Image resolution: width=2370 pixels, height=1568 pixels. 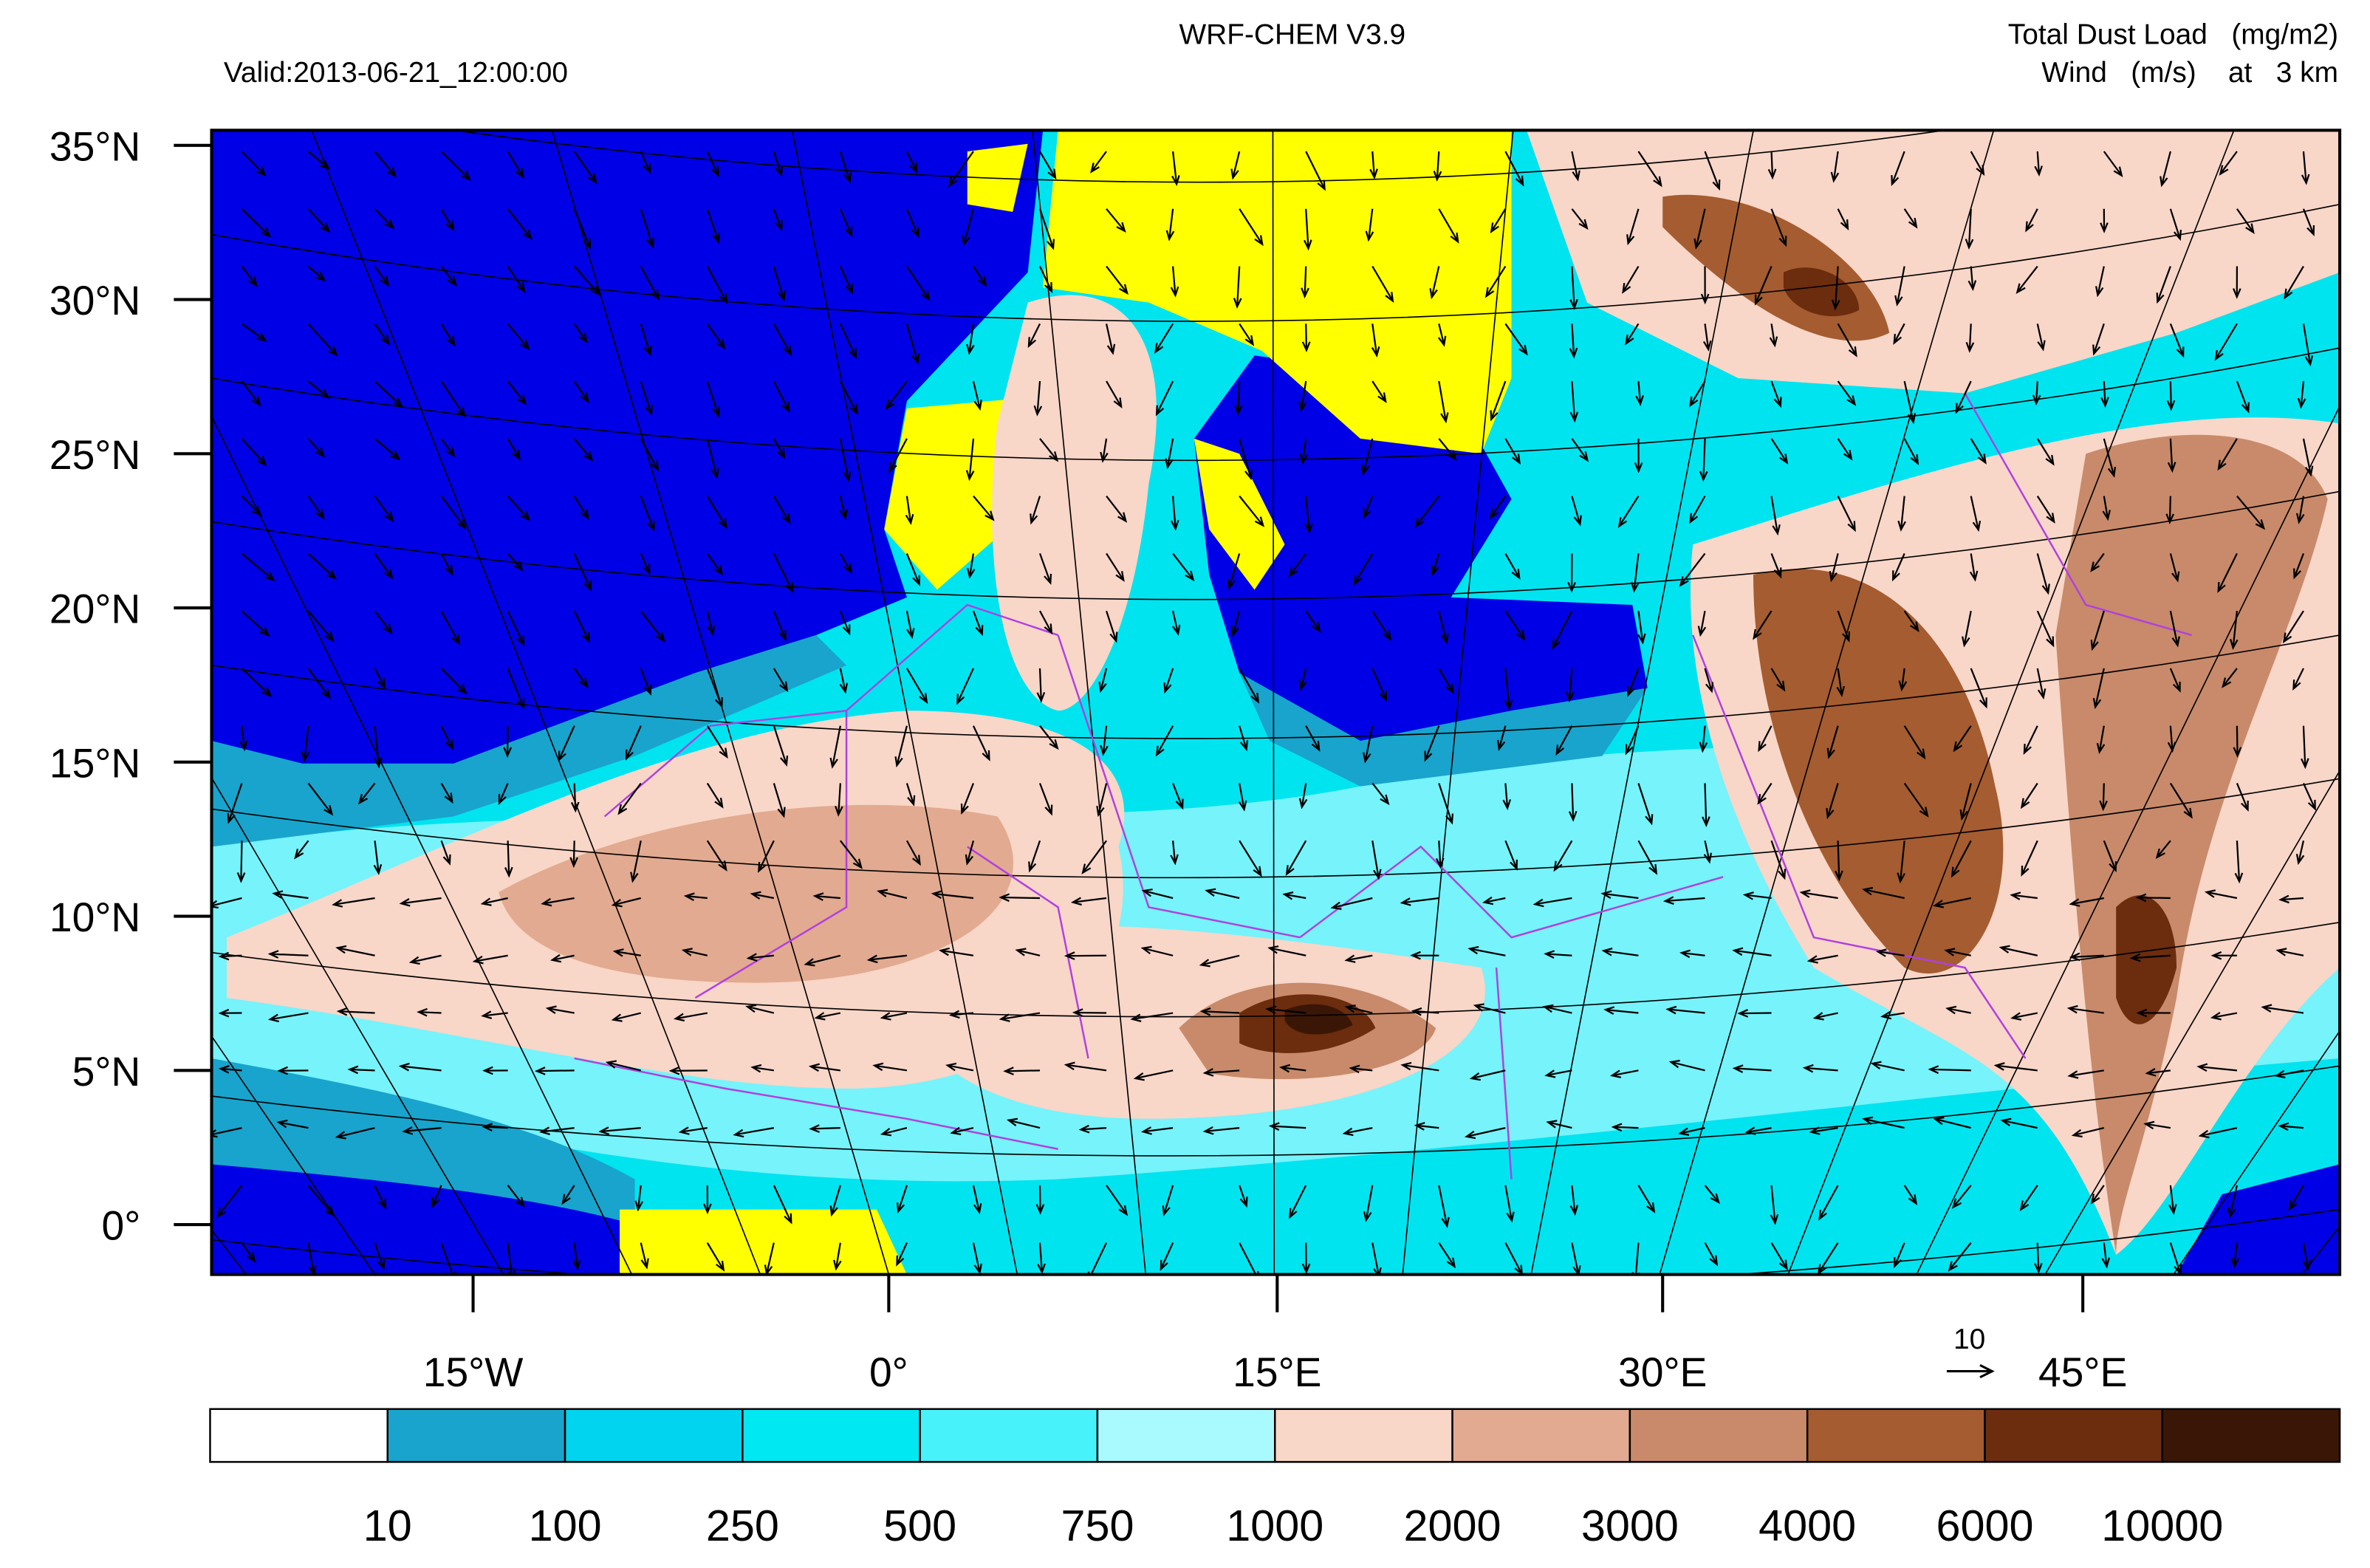 I want to click on lon-label: 15°W, so click(x=473, y=1372).